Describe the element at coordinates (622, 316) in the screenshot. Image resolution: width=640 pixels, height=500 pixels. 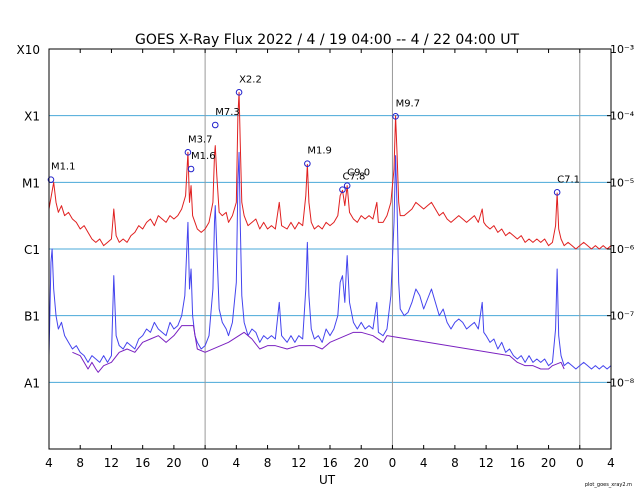
I see `right-tick-label: 10⁻⁷` at that location.